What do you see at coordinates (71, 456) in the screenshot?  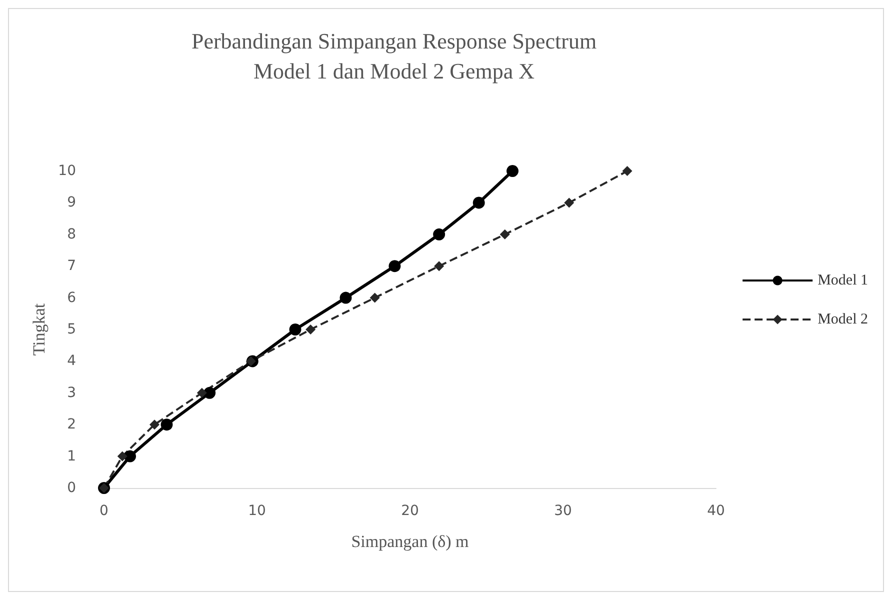 I see `y-tick-label: 1` at bounding box center [71, 456].